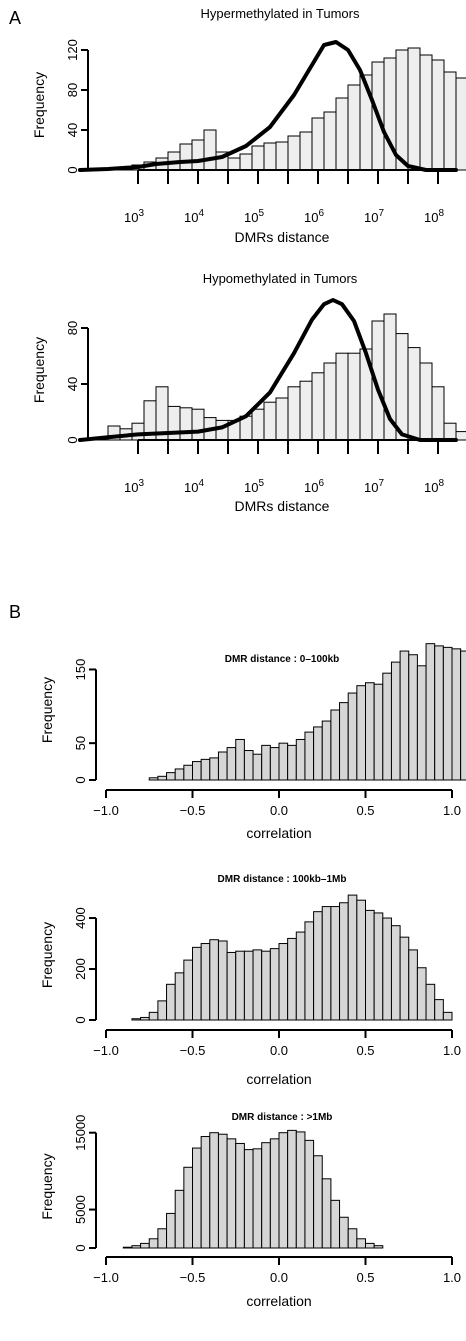 This screenshot has width=466, height=1341. What do you see at coordinates (282, 1117) in the screenshot?
I see `chart-title: DMR distance : >1Mb` at bounding box center [282, 1117].